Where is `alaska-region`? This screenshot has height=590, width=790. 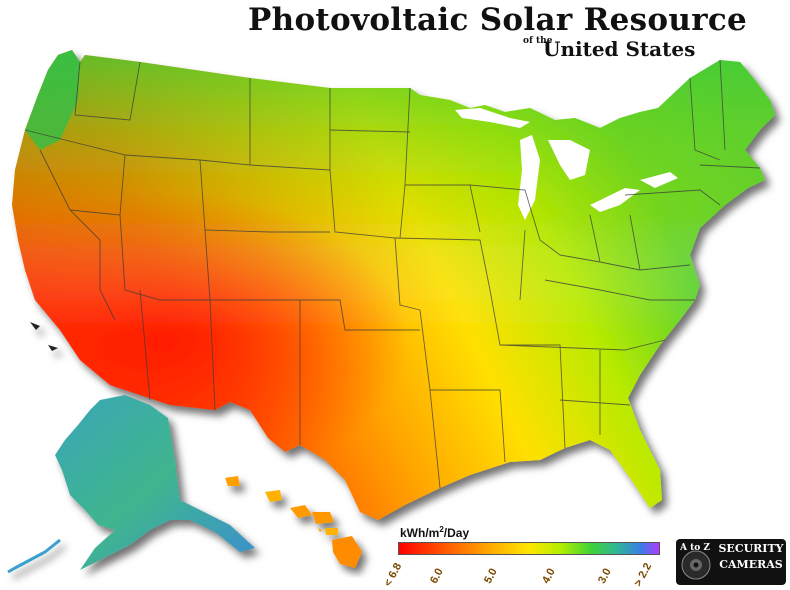 alaska-region is located at coordinates (131, 484).